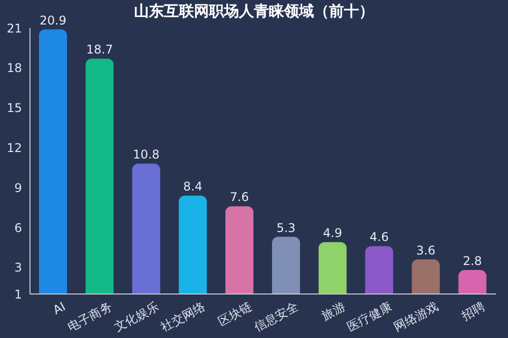 Image resolution: width=508 pixels, height=338 pixels. Describe the element at coordinates (369, 316) in the screenshot. I see `x-tick-label: 医疗健康` at that location.